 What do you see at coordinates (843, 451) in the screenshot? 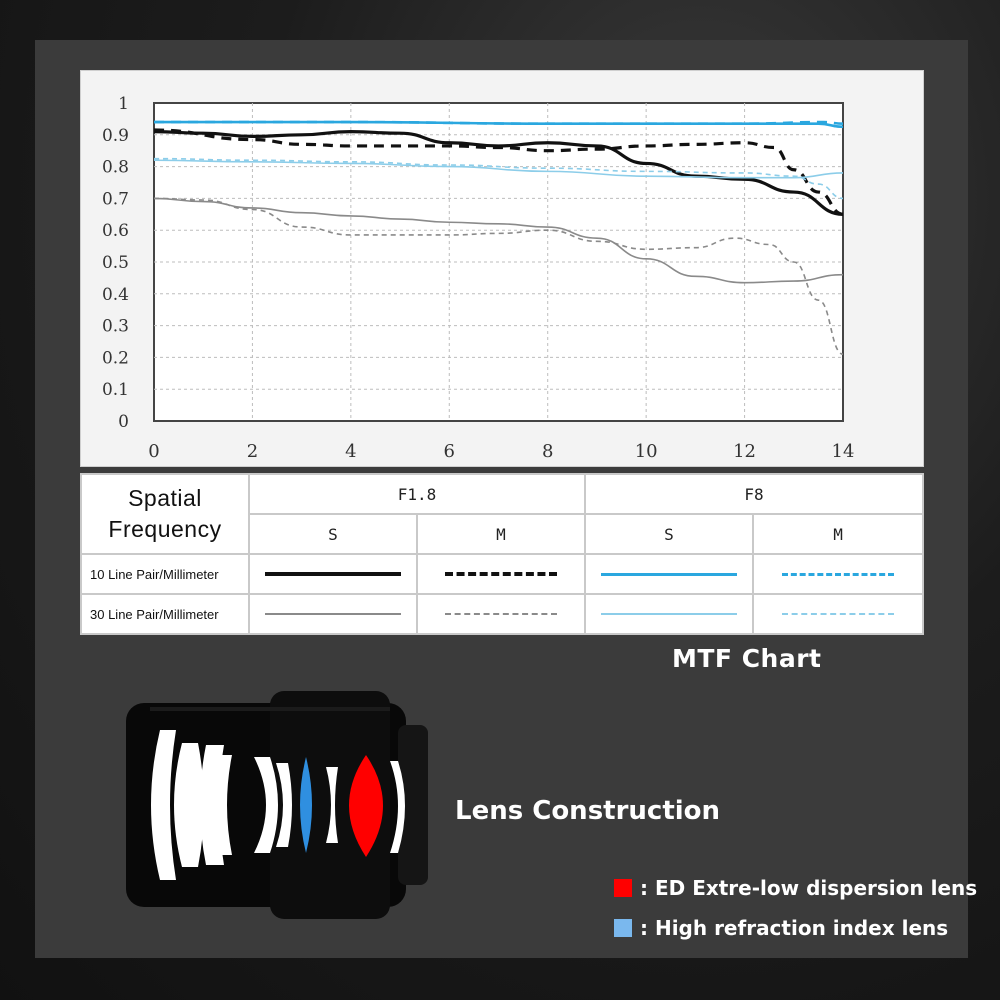
I see `x-tick-label: 14` at bounding box center [843, 451].